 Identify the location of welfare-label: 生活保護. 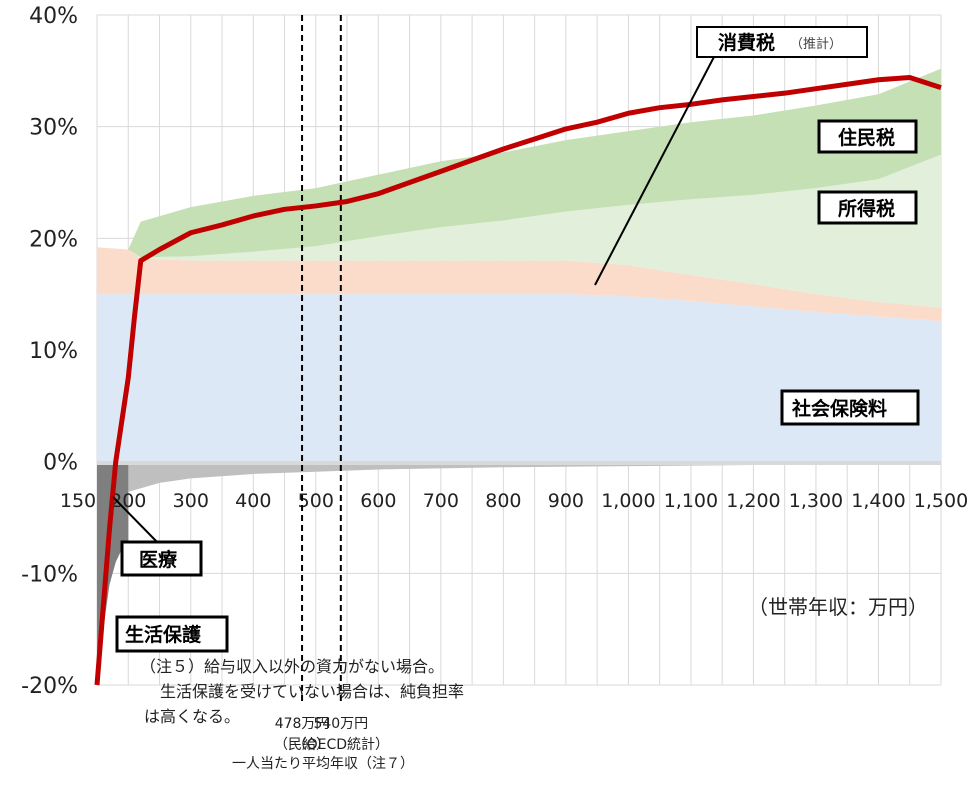
(163, 634).